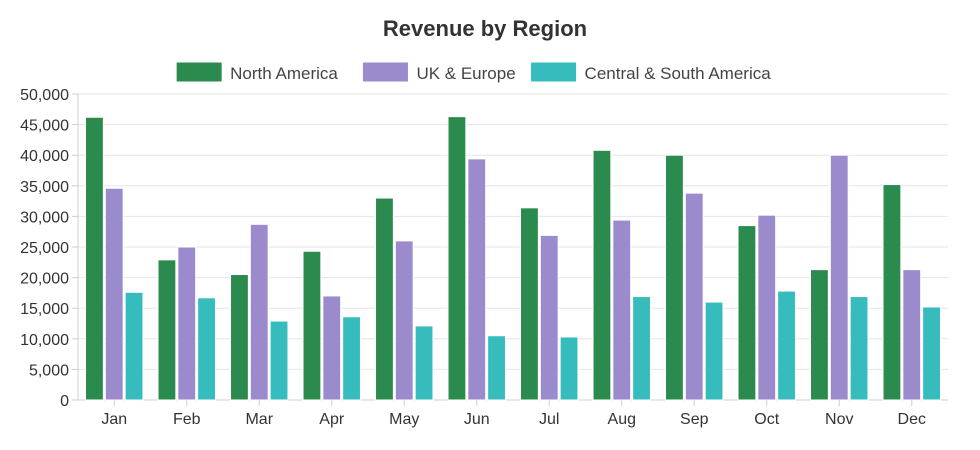  I want to click on y-tick-label: 10,000, so click(44, 340).